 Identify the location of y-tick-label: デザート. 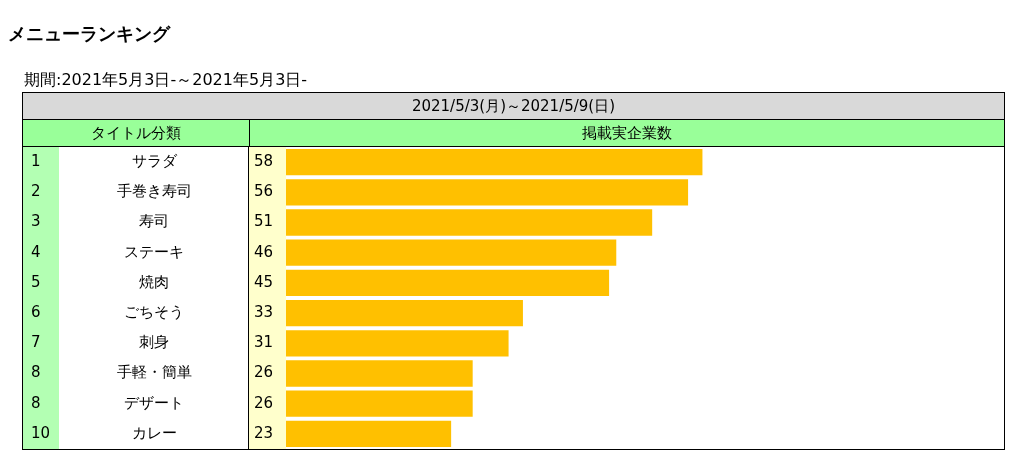
(154, 402).